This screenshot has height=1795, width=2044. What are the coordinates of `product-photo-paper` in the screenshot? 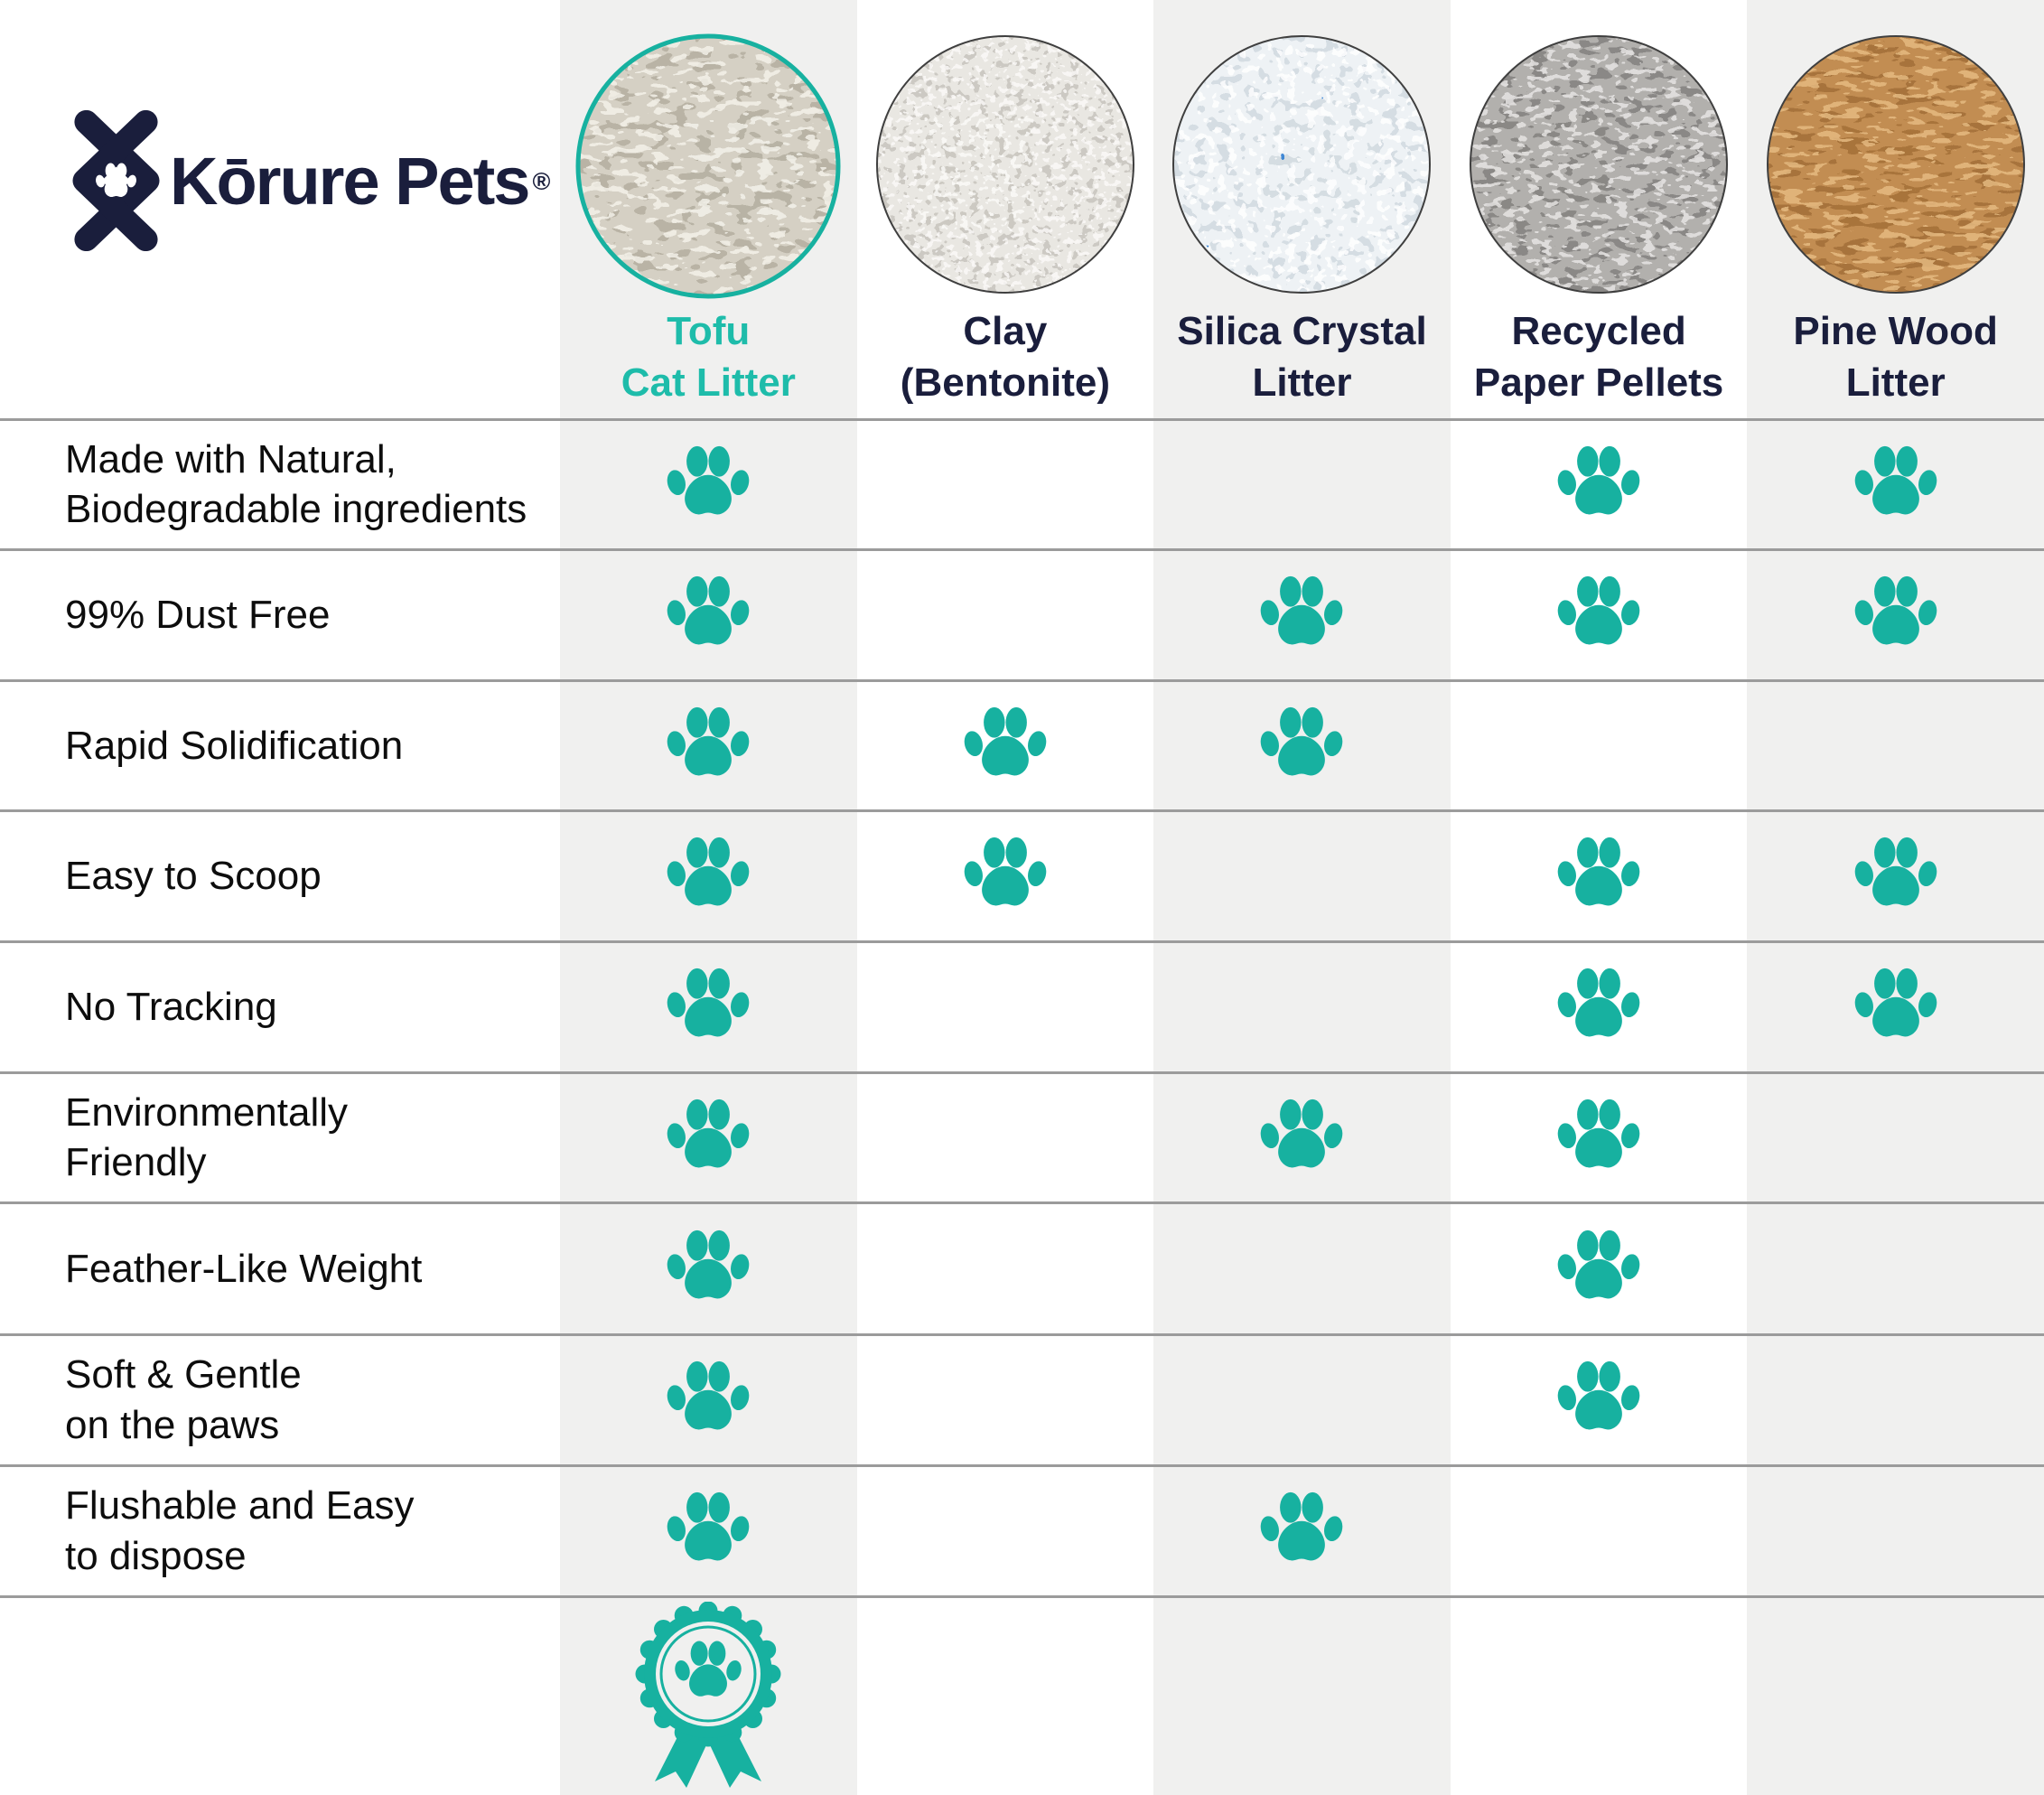 It's located at (1599, 164).